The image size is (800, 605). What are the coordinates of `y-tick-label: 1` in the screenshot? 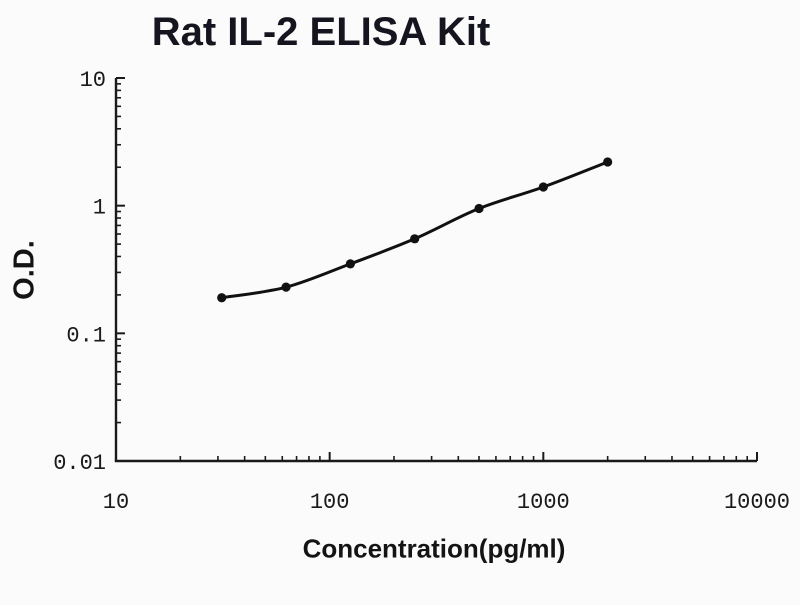 It's located at (99, 208).